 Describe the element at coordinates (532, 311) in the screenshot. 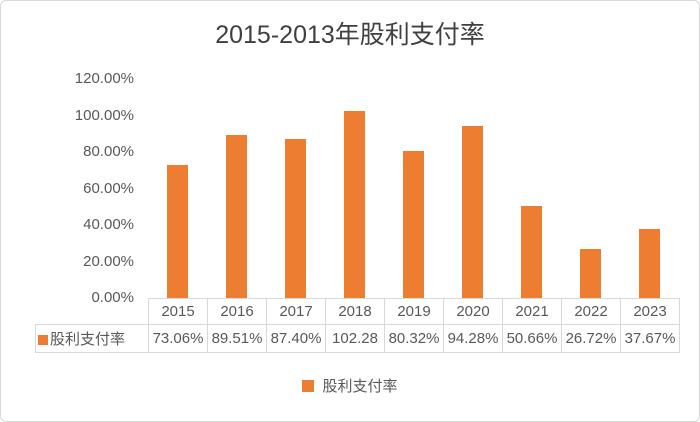

I see `x-axis-category-label: 2021` at that location.